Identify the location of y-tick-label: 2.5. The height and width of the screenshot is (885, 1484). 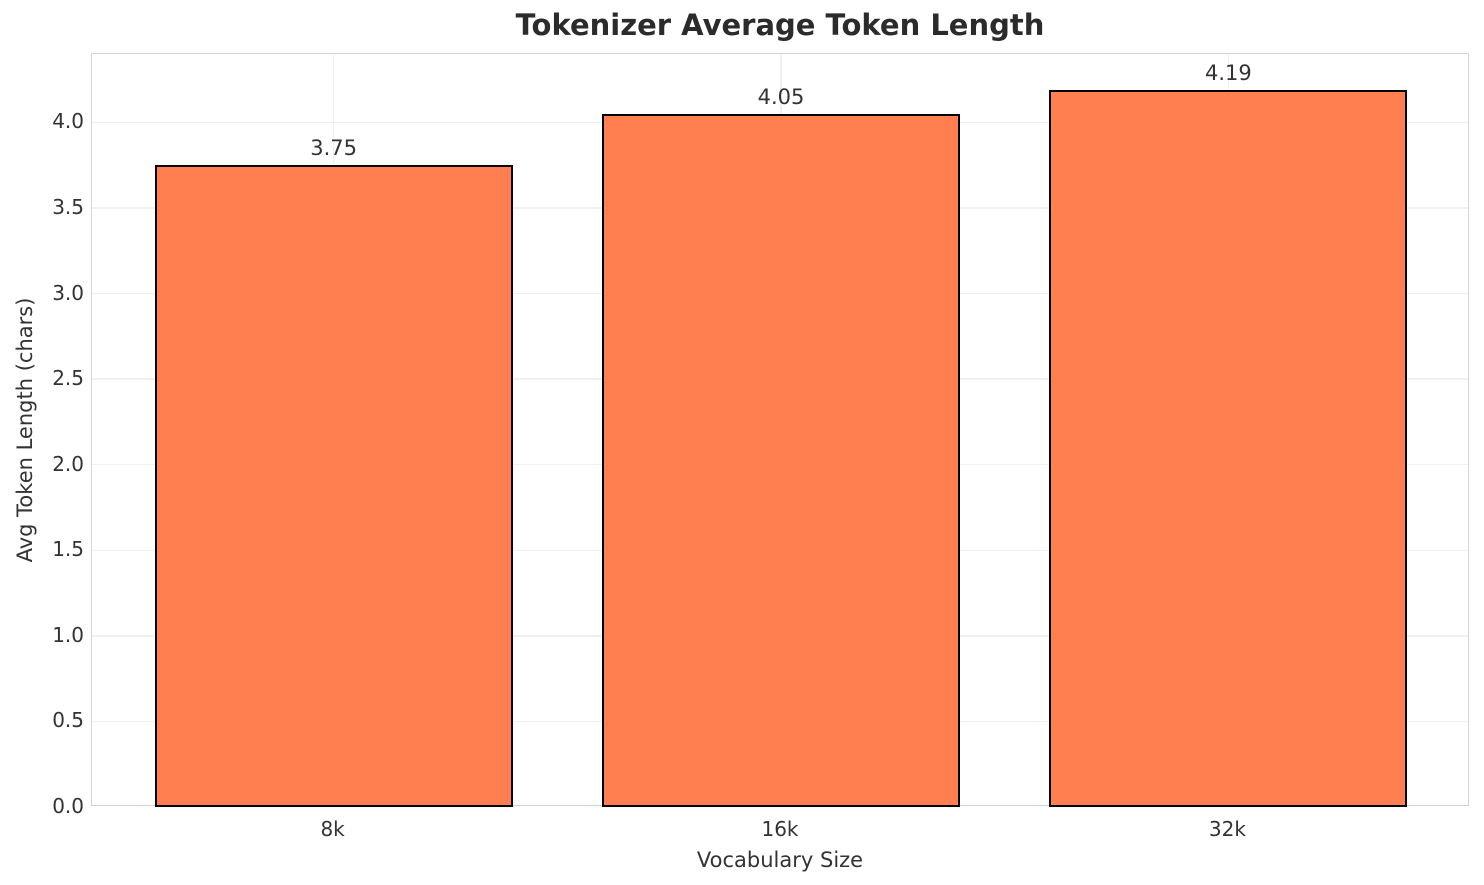
(68, 378).